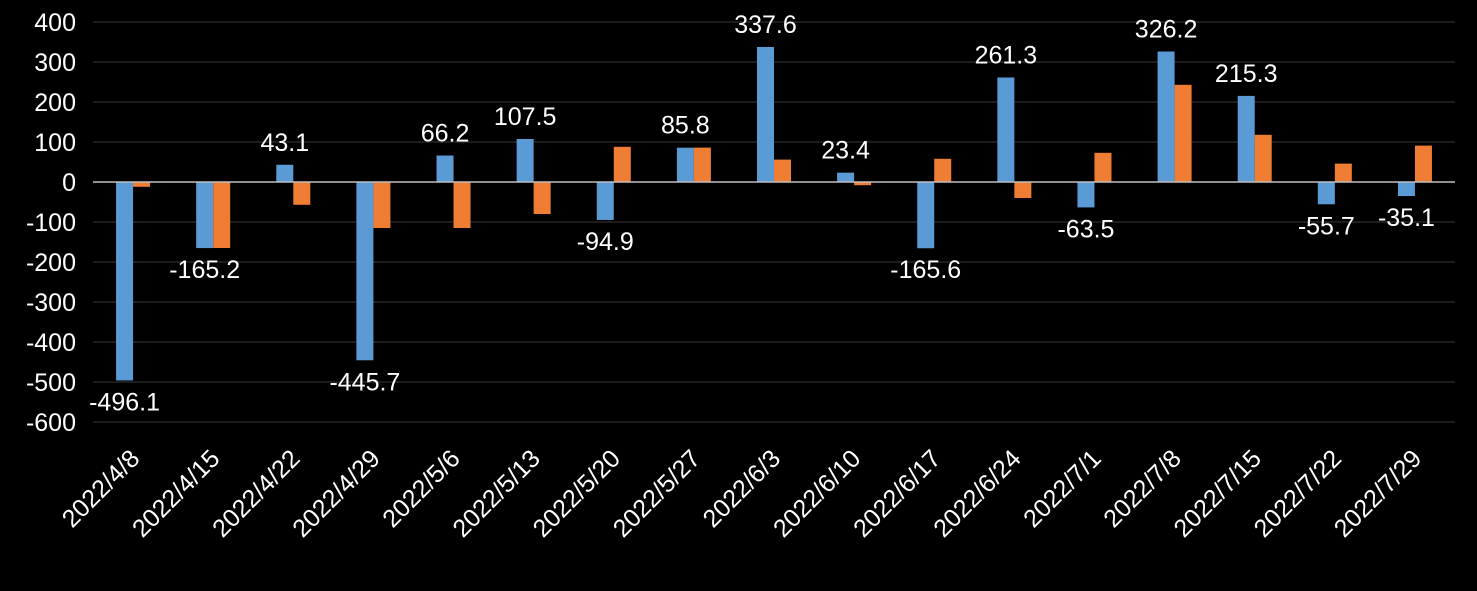  Describe the element at coordinates (51, 343) in the screenshot. I see `y-tick-label: -400` at that location.